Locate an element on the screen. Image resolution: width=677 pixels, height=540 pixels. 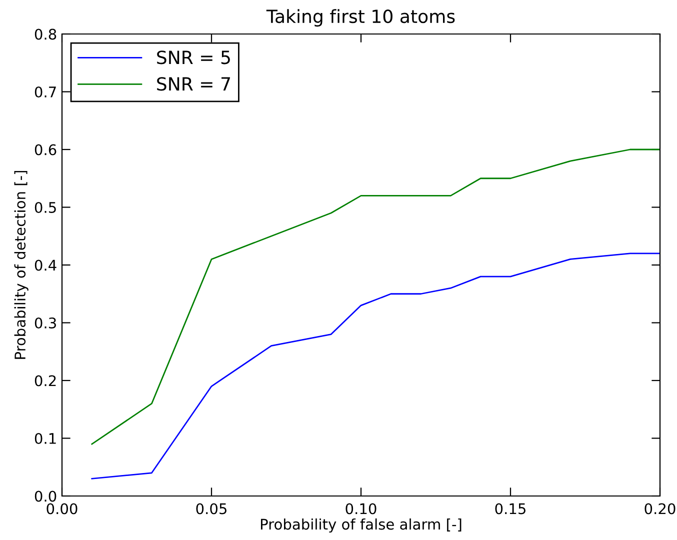
x-tick-label: 0.20 is located at coordinates (660, 508).